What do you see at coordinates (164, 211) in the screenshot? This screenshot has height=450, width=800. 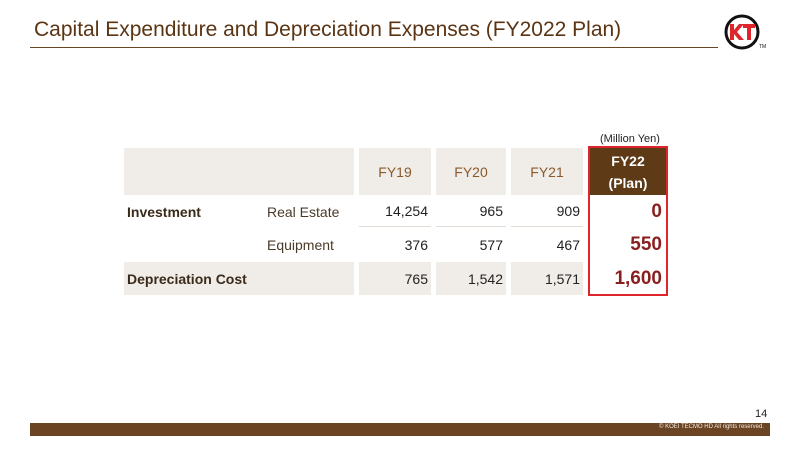 I see `row-label-investment: Investment` at bounding box center [164, 211].